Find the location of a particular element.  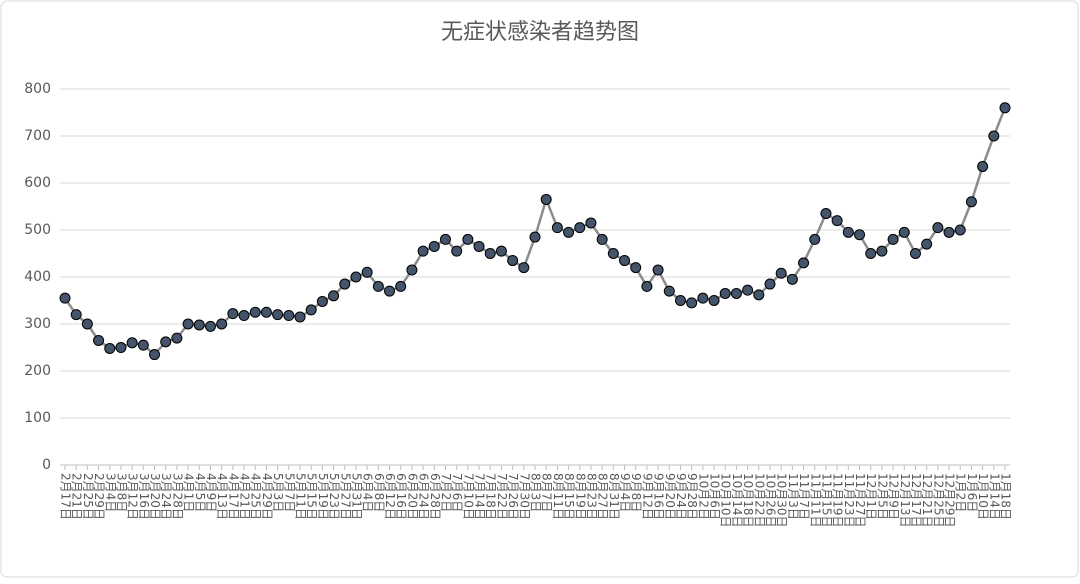

x-tick-label: 11月27日 is located at coordinates (860, 500).